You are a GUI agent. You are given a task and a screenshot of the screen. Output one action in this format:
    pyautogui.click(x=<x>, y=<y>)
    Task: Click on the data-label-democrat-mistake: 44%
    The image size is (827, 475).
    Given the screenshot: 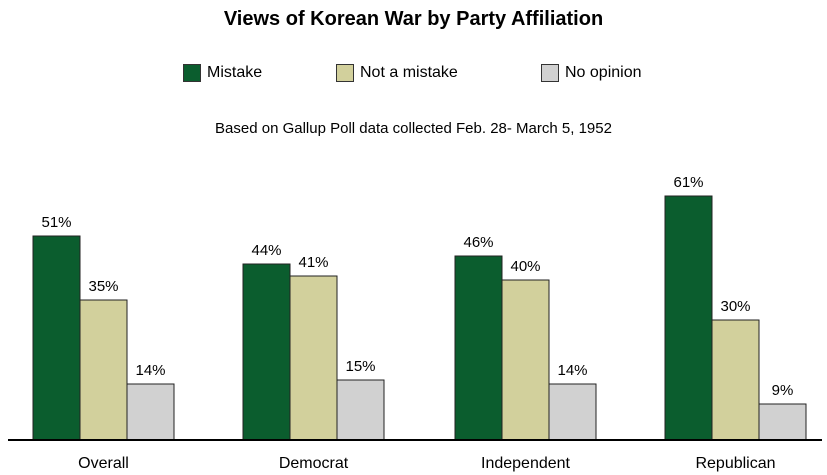 What is the action you would take?
    pyautogui.click(x=266, y=250)
    